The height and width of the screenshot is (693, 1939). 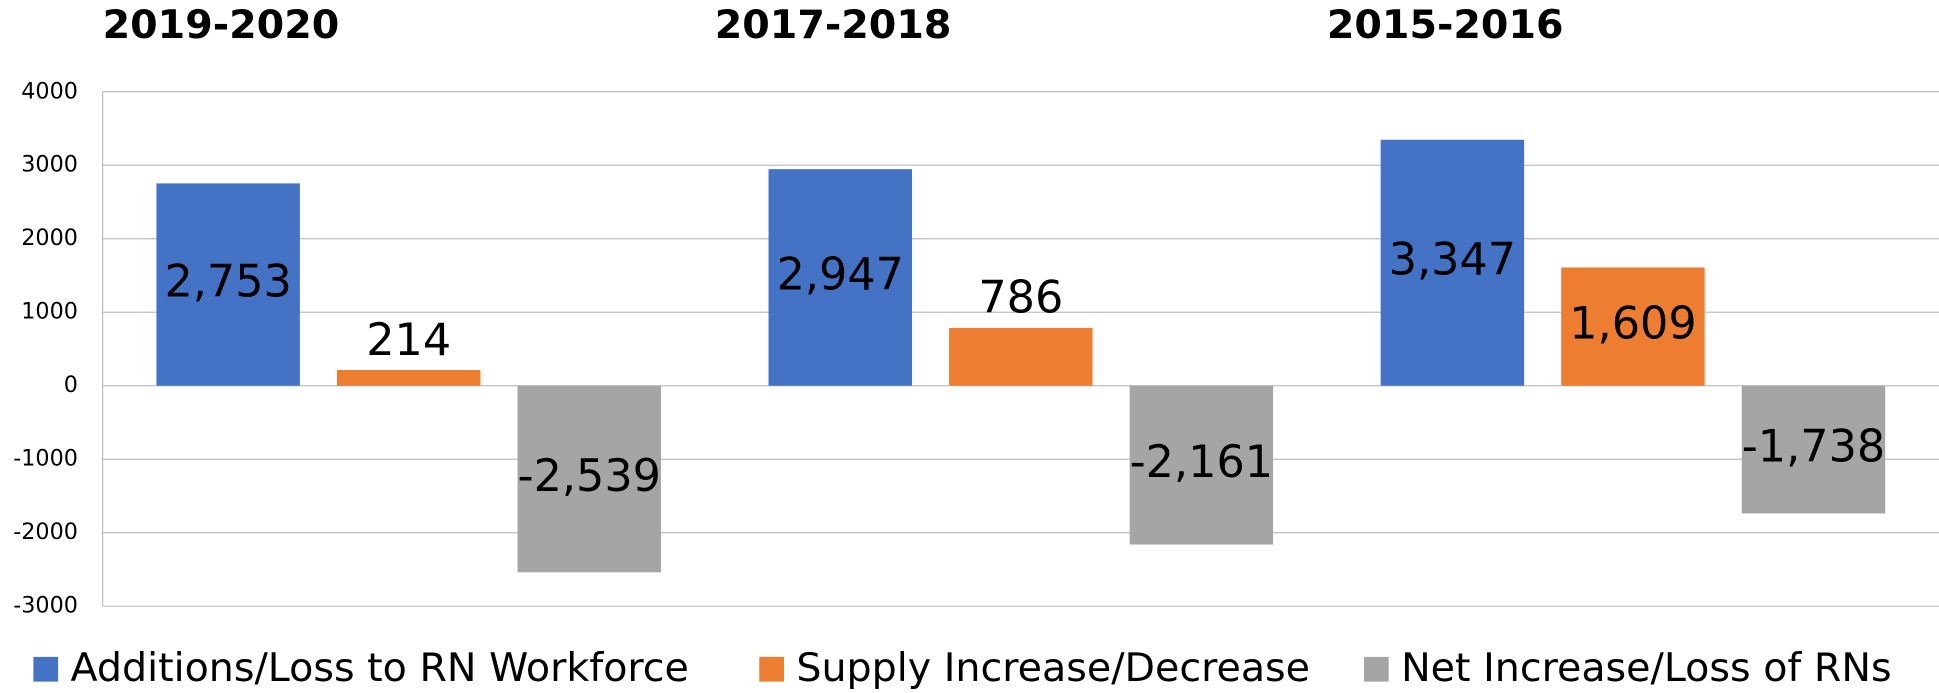 I want to click on y-tick-label: 1000, so click(x=49, y=312).